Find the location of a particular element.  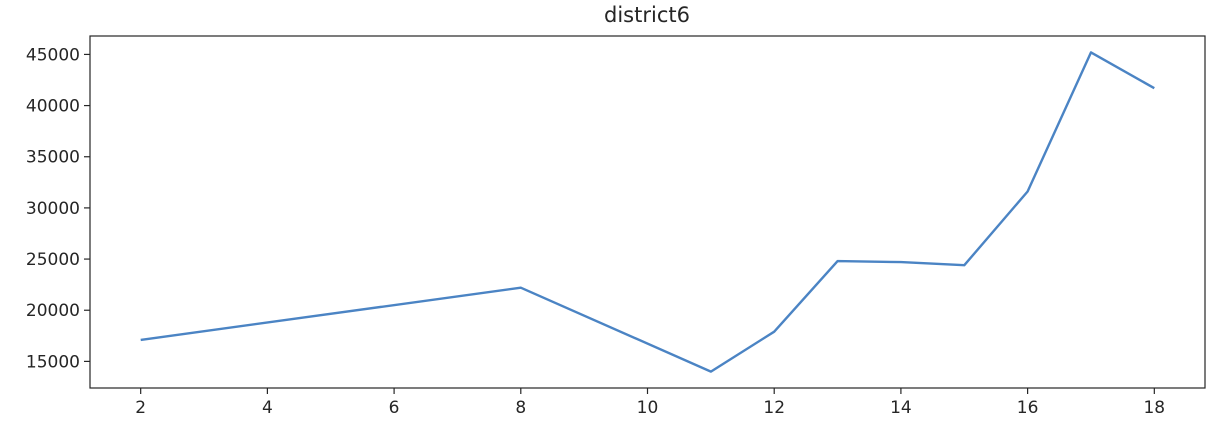

y-tick-label: 45000 is located at coordinates (53, 55).